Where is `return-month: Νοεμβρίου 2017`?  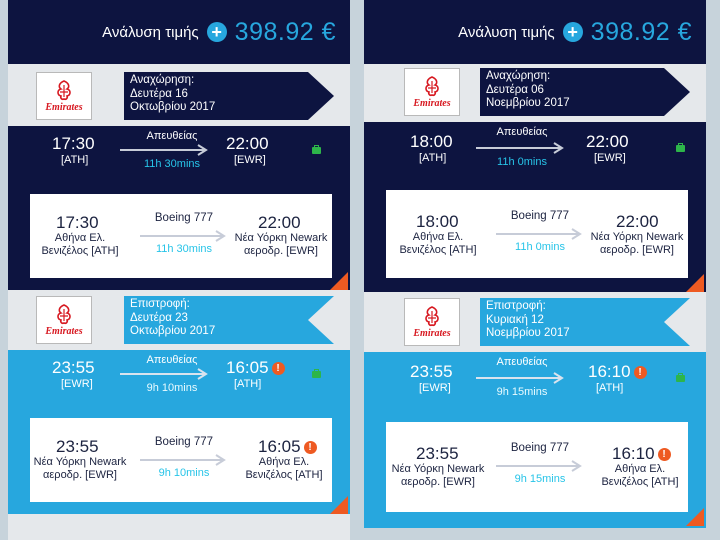 return-month: Νοεμβρίου 2017 is located at coordinates (528, 333).